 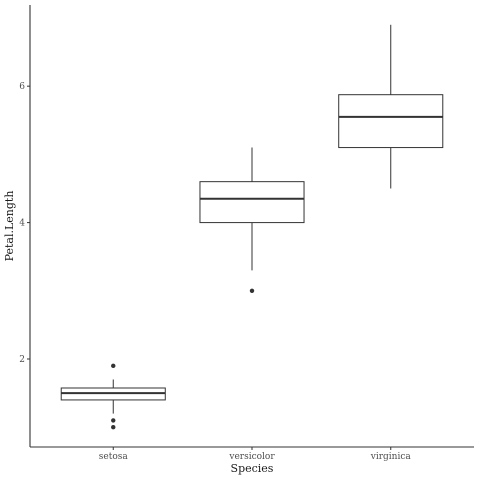 I want to click on x-tick-label: versicolor, so click(x=251, y=457).